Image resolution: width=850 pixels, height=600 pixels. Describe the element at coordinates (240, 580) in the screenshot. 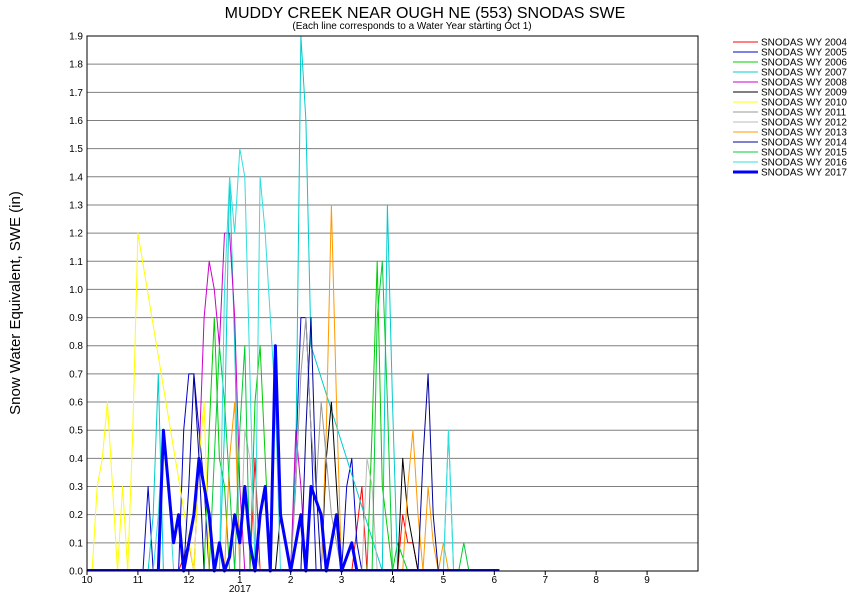

I see `x-tick-label: 1` at that location.